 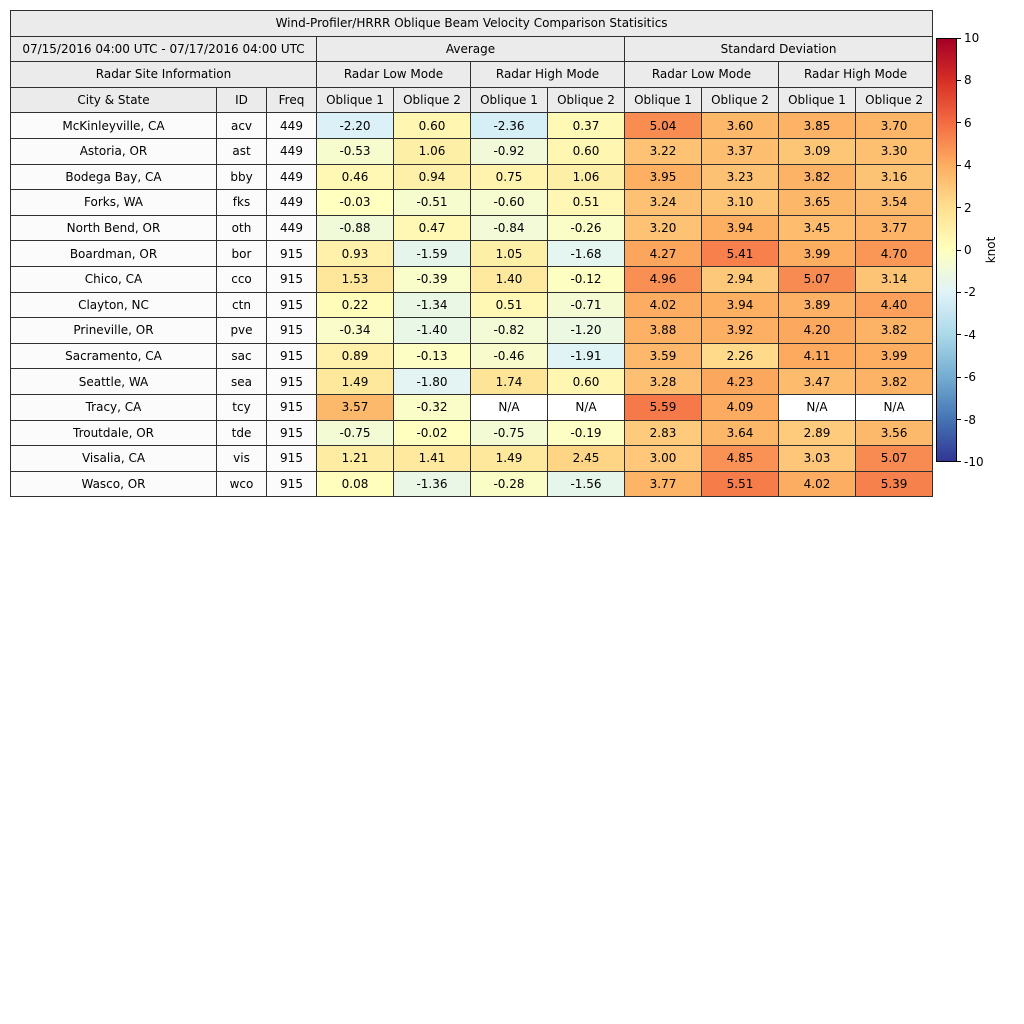 I want to click on avg-low-mode-header: Radar Low Mode, so click(x=393, y=74).